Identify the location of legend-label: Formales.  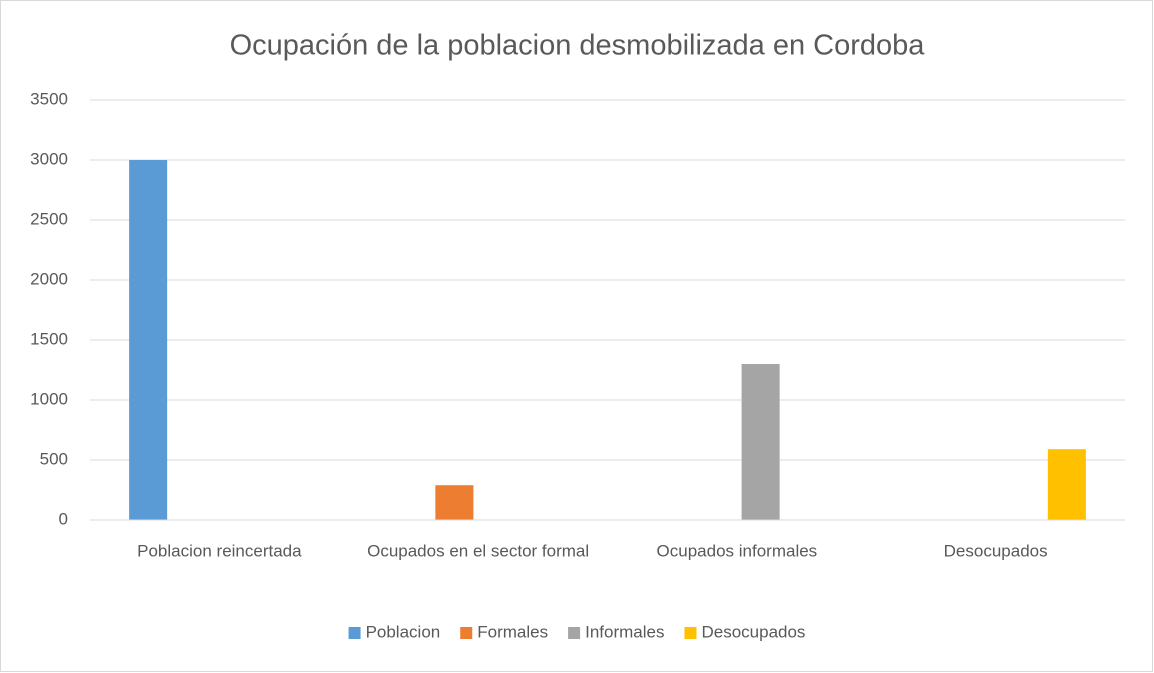
(512, 631).